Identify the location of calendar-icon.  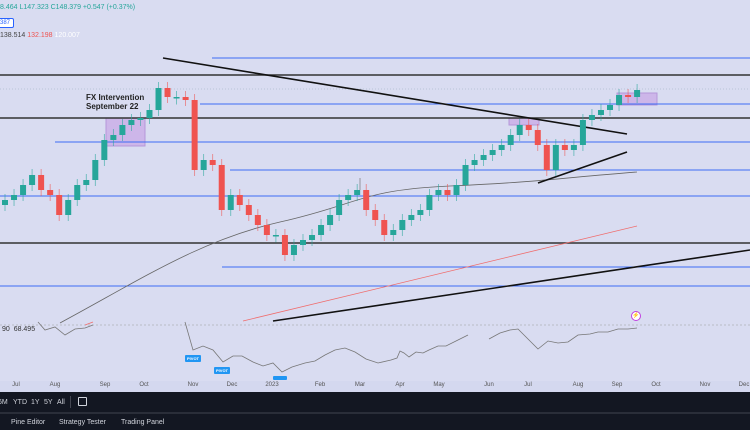
(82, 401).